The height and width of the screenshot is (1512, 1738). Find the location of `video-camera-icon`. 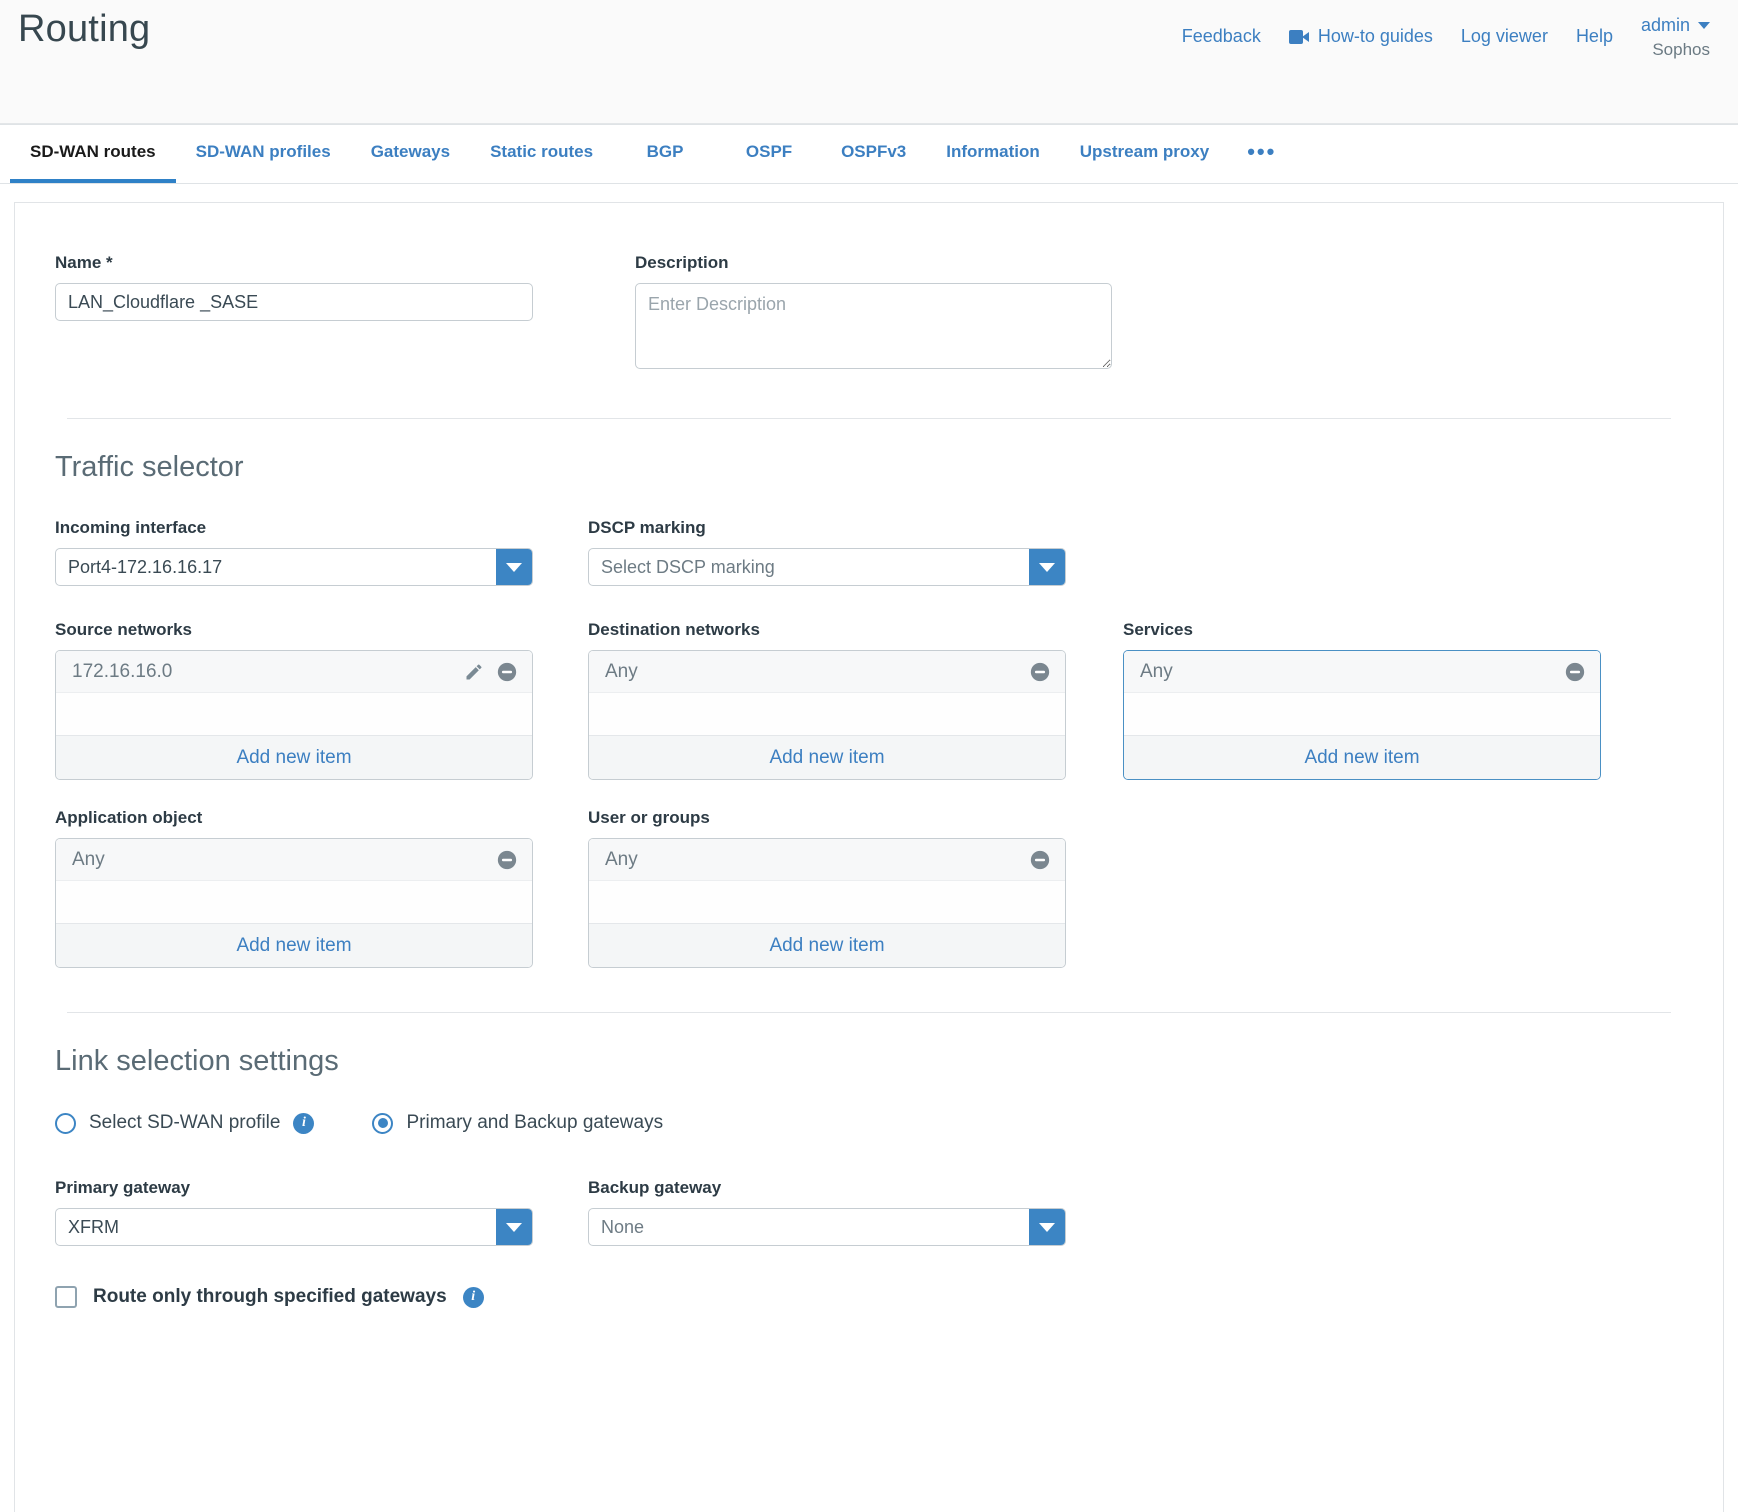

video-camera-icon is located at coordinates (1298, 36).